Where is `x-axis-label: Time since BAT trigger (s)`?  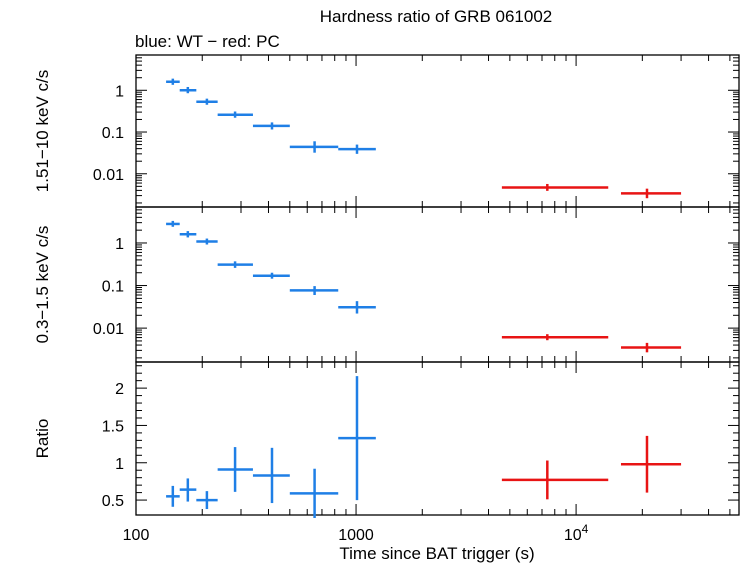 x-axis-label: Time since BAT trigger (s) is located at coordinates (436, 553).